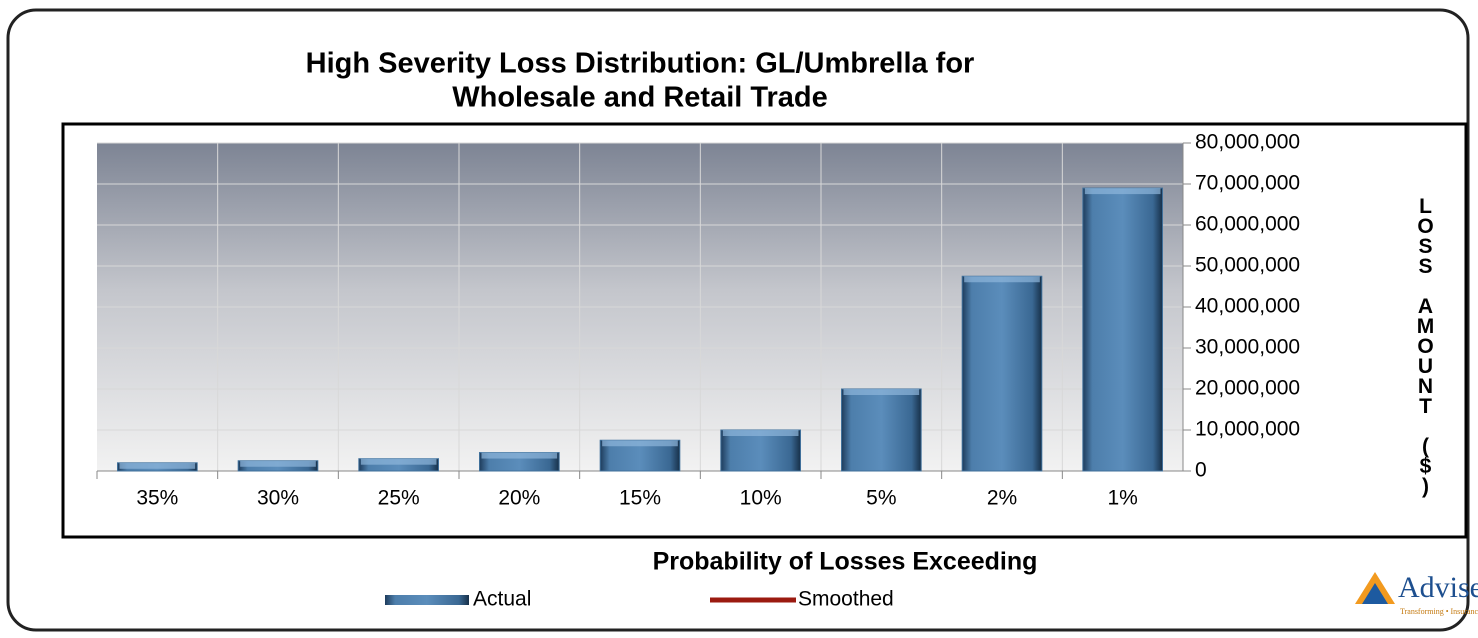  I want to click on y-tick-label: 0, so click(1201, 470).